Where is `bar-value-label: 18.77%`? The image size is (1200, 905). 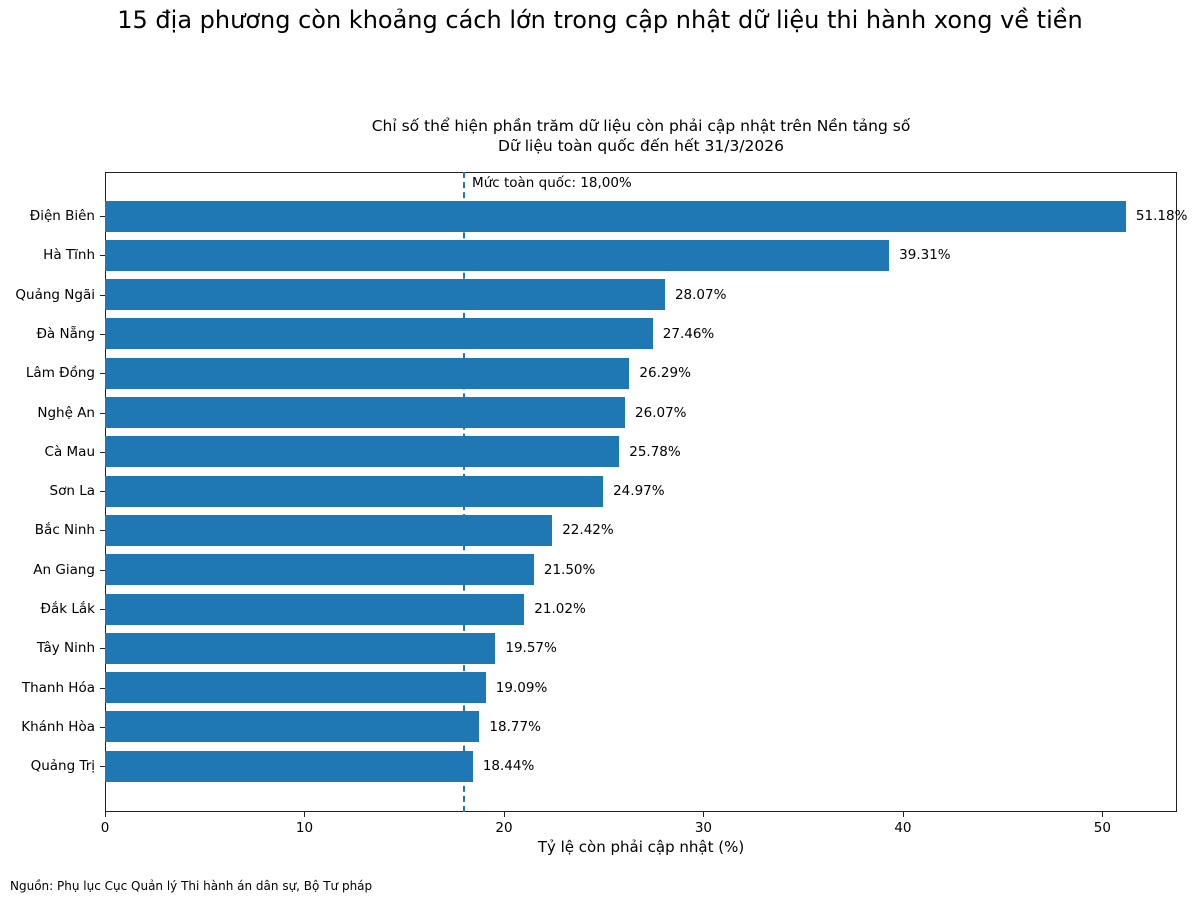
bar-value-label: 18.77% is located at coordinates (515, 726).